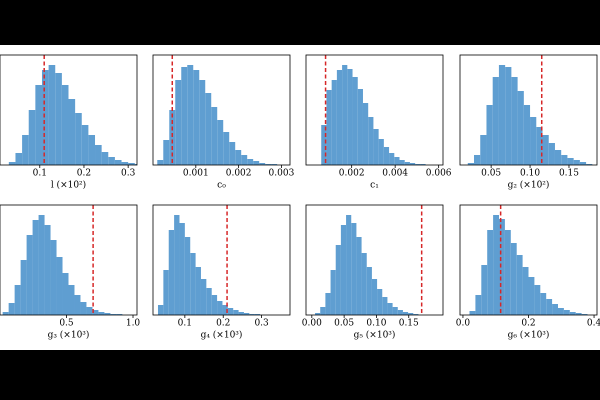  I want to click on histogram-panel: 0.5 1.0 g₃ (×10³), so click(70, 272).